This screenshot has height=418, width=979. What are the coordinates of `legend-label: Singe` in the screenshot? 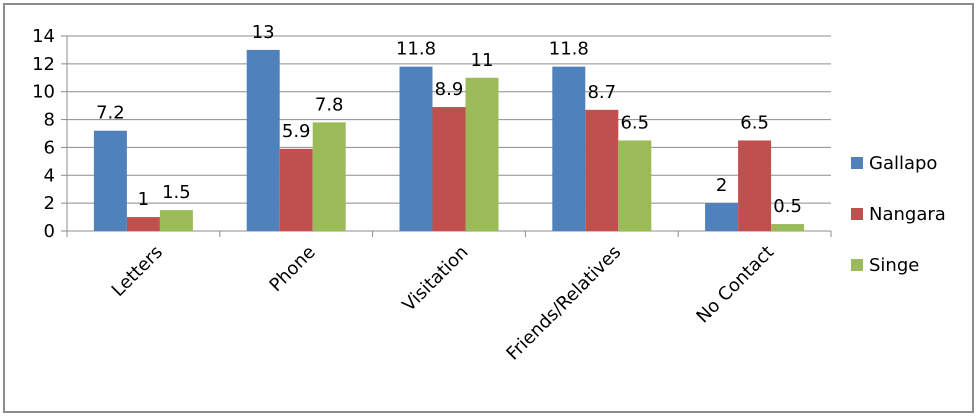 It's located at (894, 265).